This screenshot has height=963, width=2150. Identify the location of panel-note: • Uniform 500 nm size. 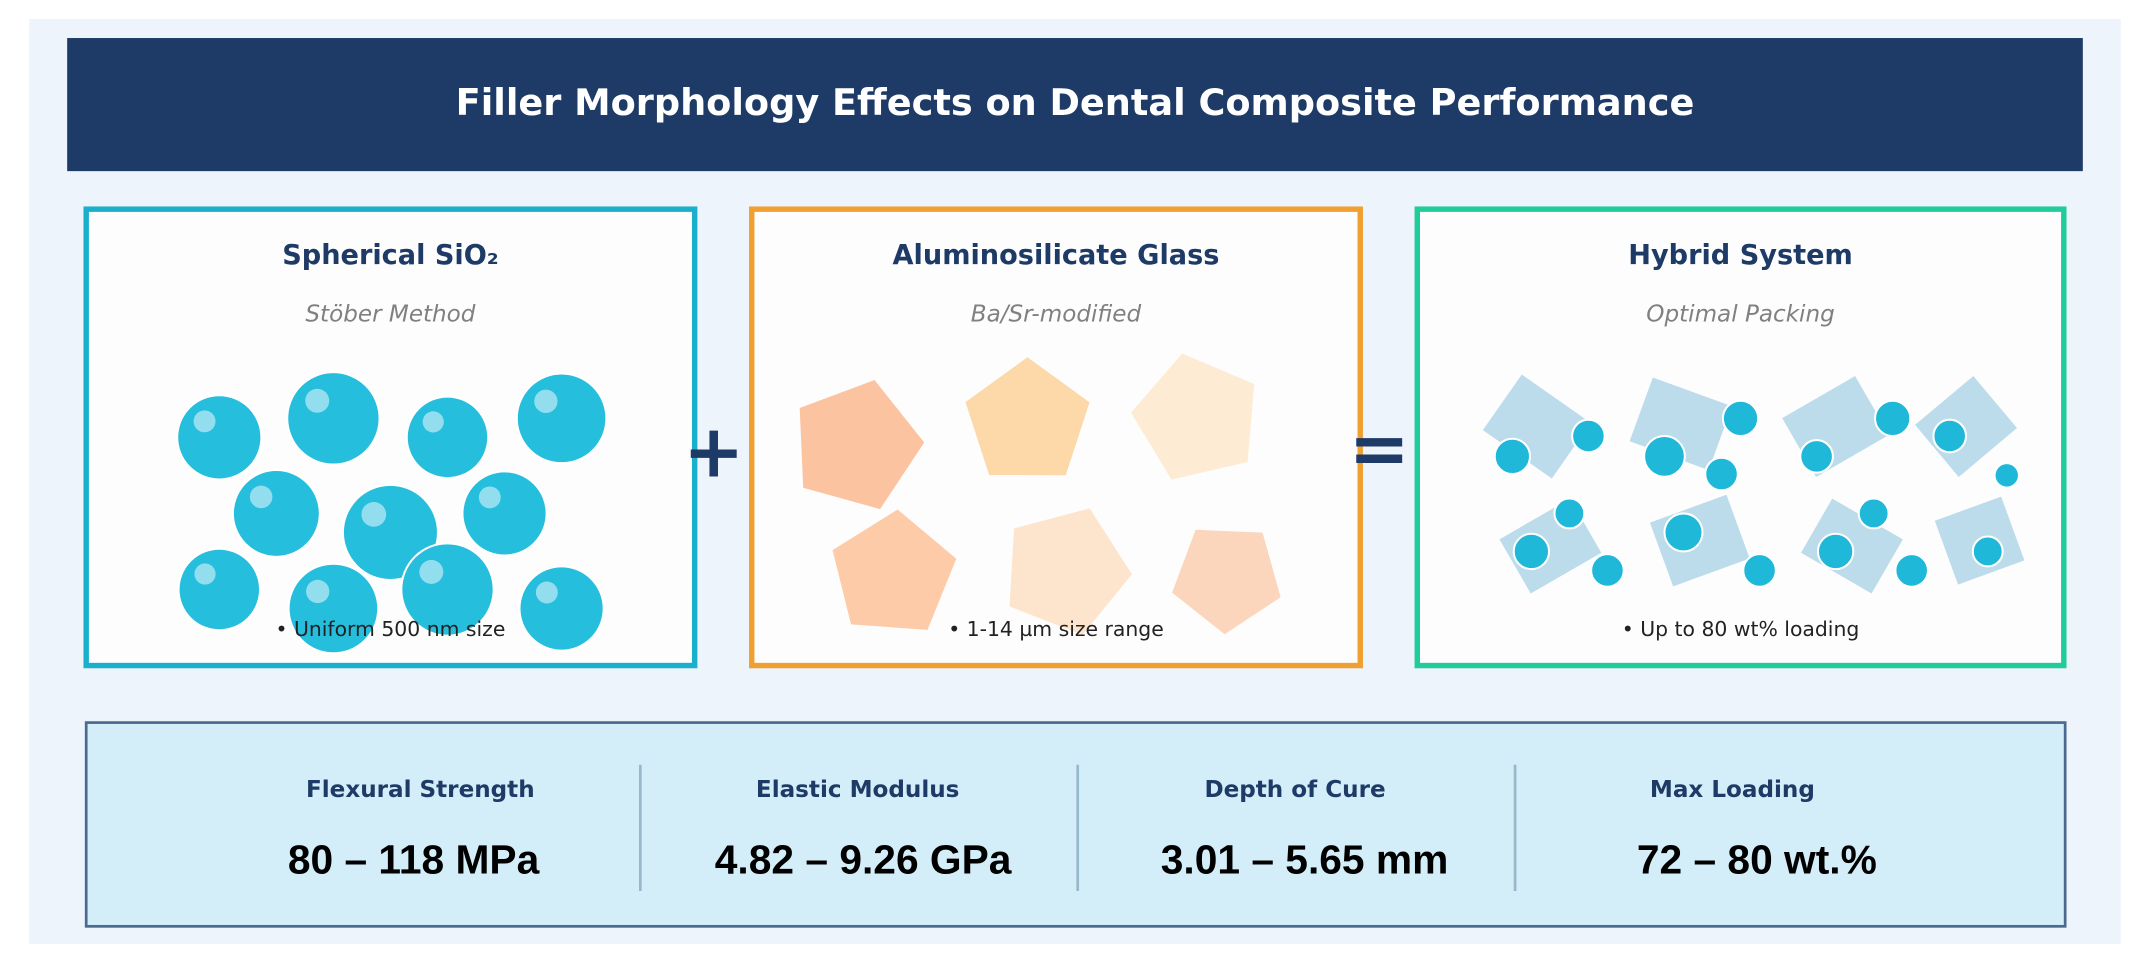
(390, 629).